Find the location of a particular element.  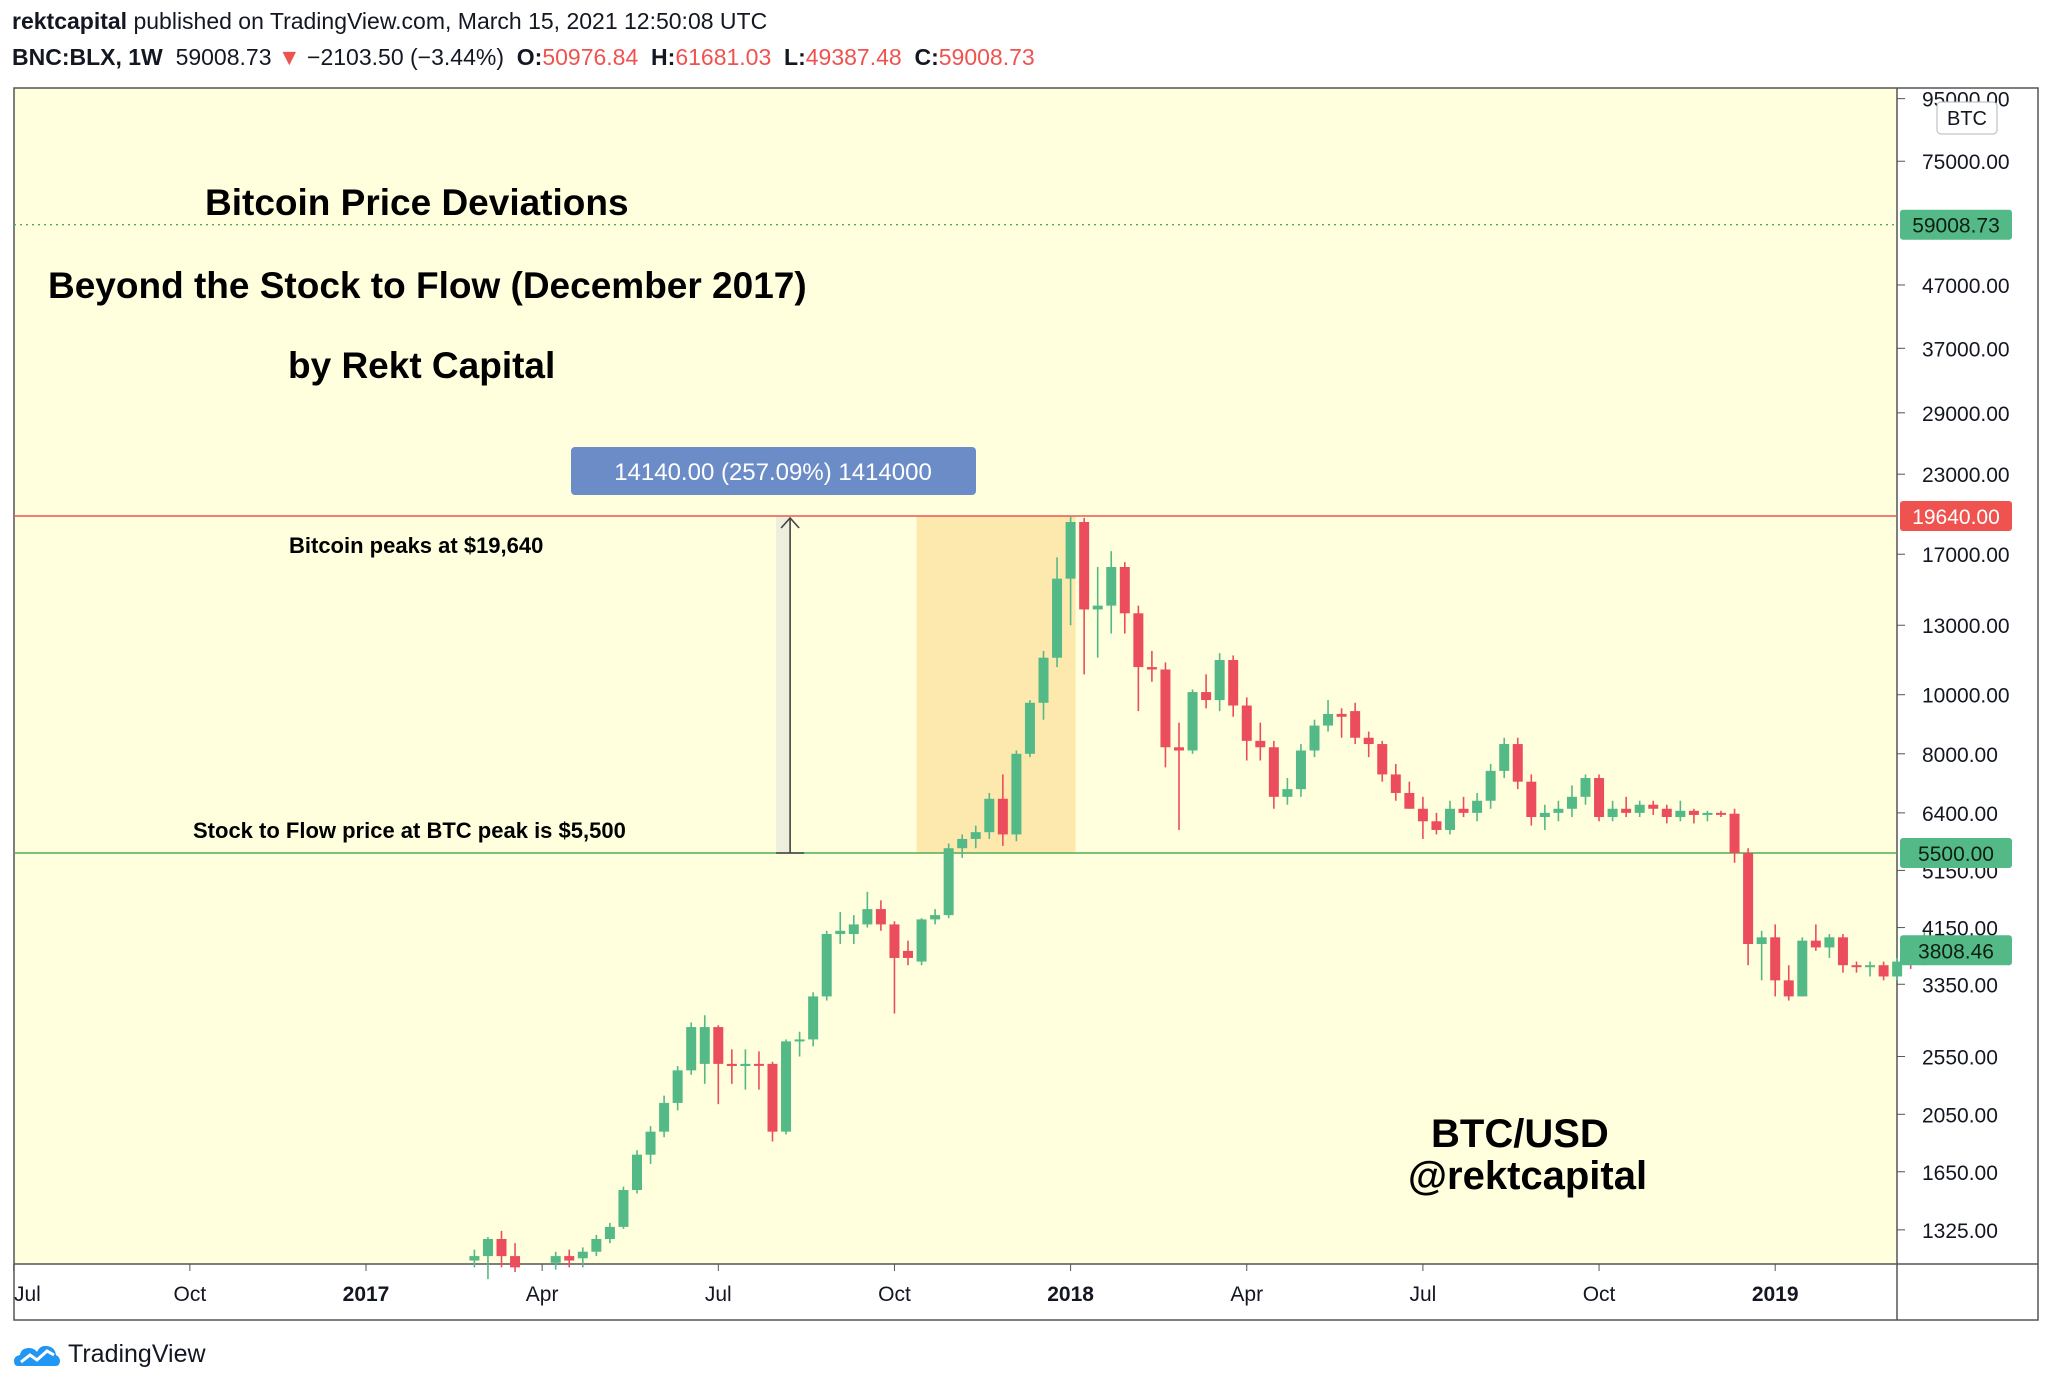

measure-band is located at coordinates (783, 684).